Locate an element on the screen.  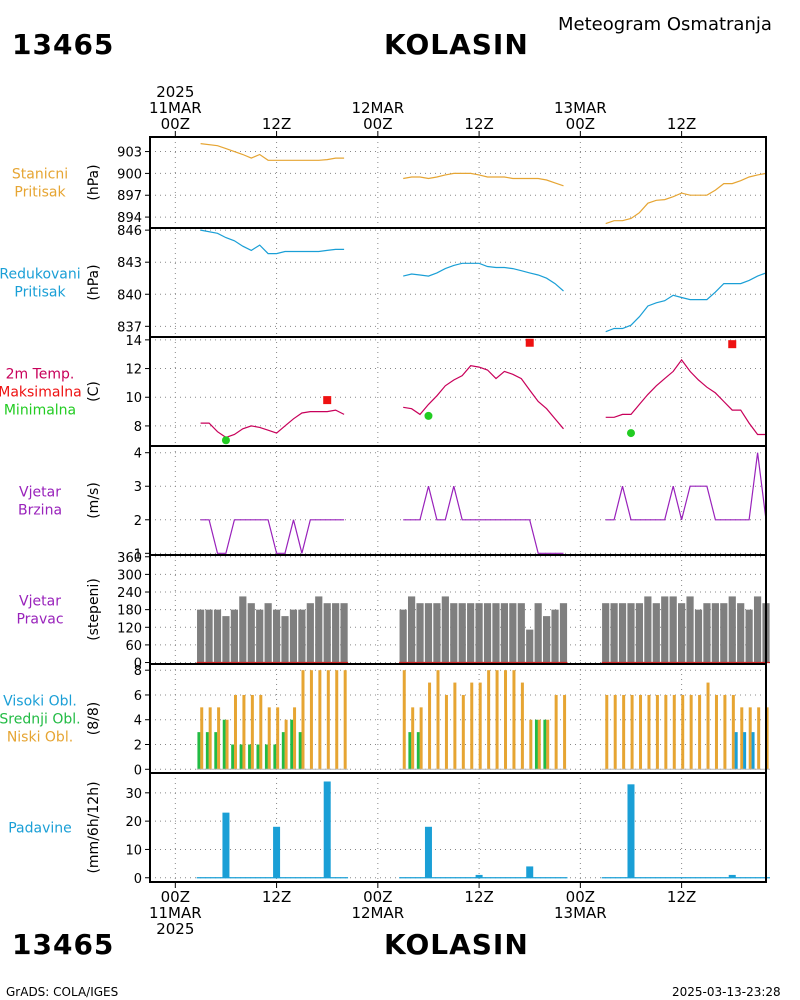
x-tick-label-top: 13MAR is located at coordinates (580, 108).